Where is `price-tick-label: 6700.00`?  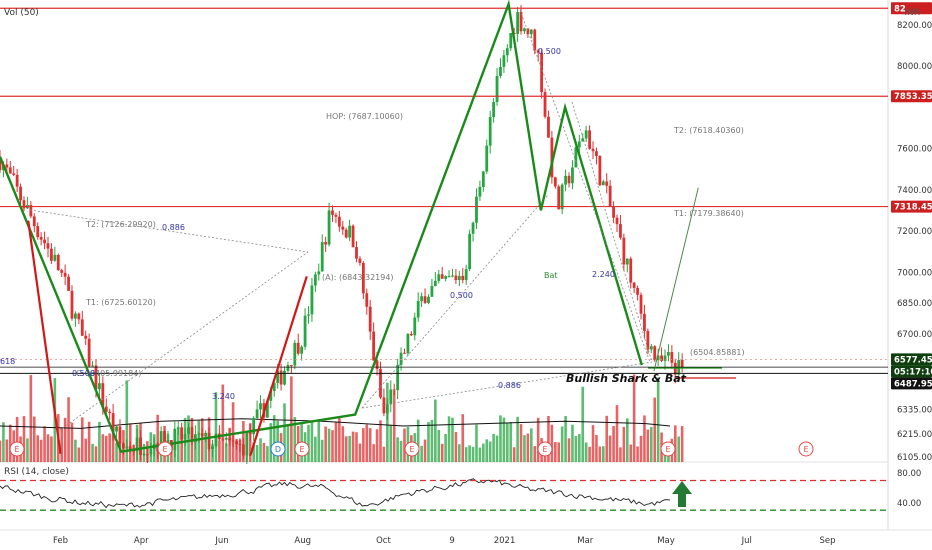
price-tick-label: 6700.00 is located at coordinates (914, 335).